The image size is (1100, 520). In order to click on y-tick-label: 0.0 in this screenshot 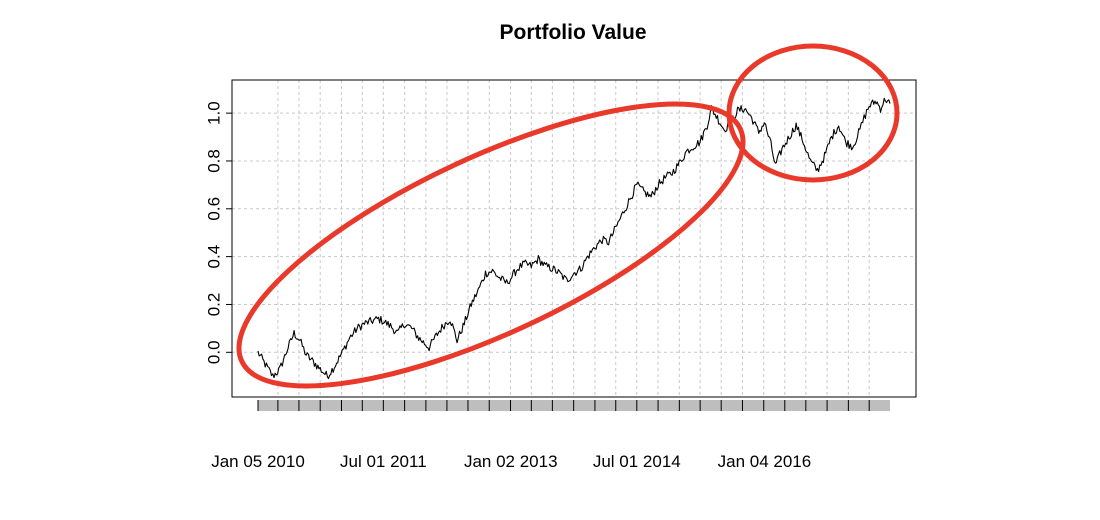, I will do `click(214, 352)`.